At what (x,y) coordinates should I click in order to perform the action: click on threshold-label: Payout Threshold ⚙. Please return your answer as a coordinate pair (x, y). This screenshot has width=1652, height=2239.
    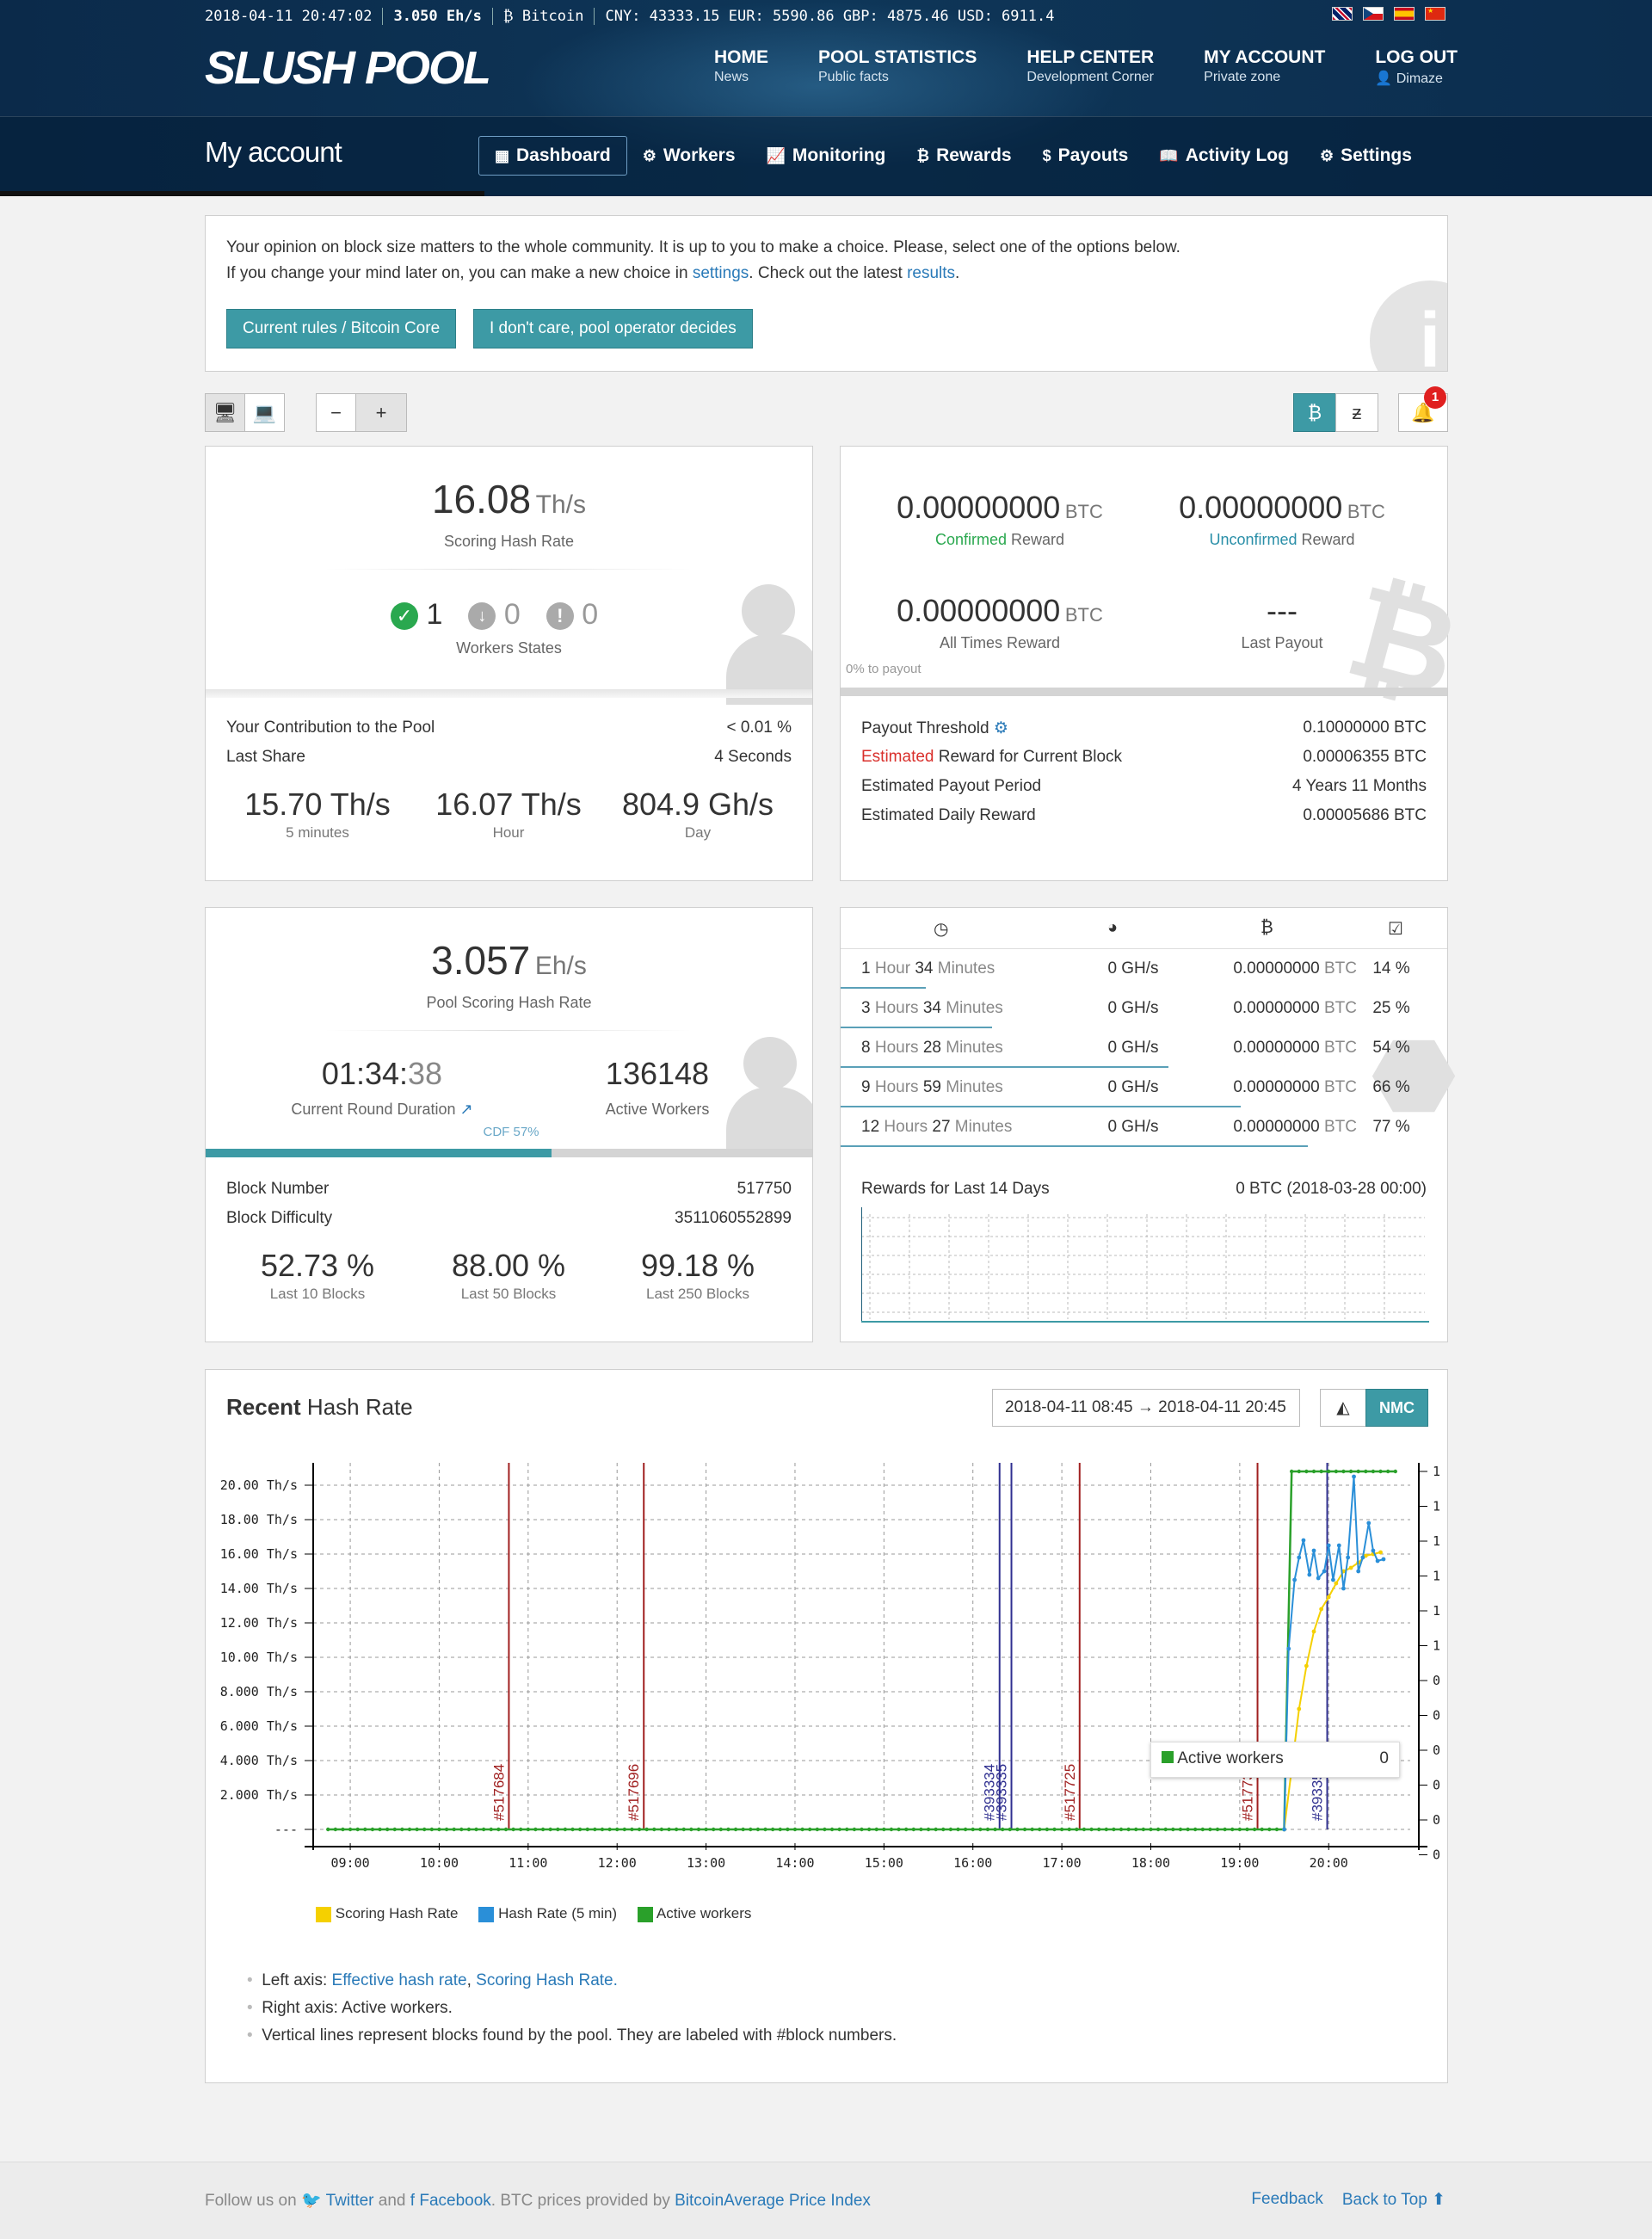
    Looking at the image, I should click on (935, 729).